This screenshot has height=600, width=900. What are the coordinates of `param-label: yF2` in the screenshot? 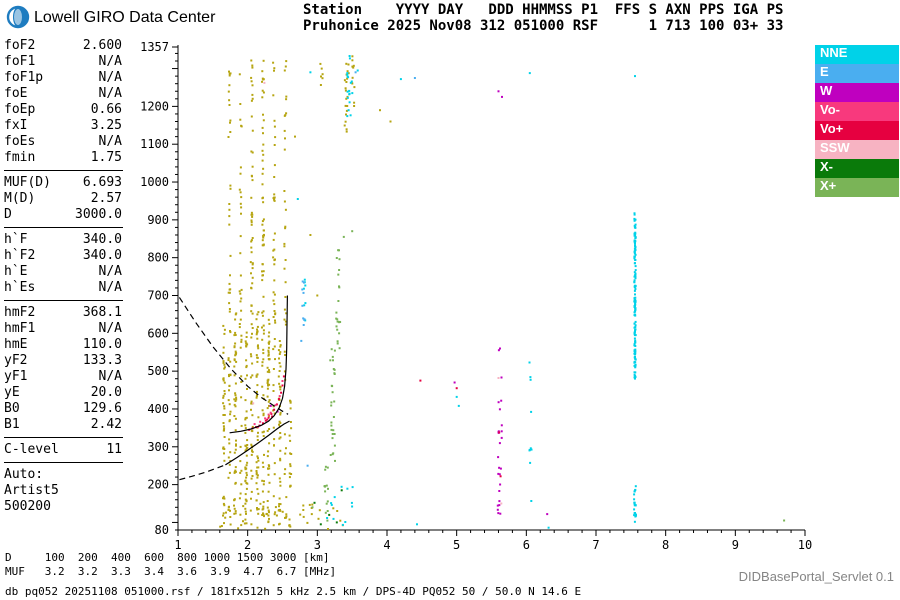 It's located at (16, 360).